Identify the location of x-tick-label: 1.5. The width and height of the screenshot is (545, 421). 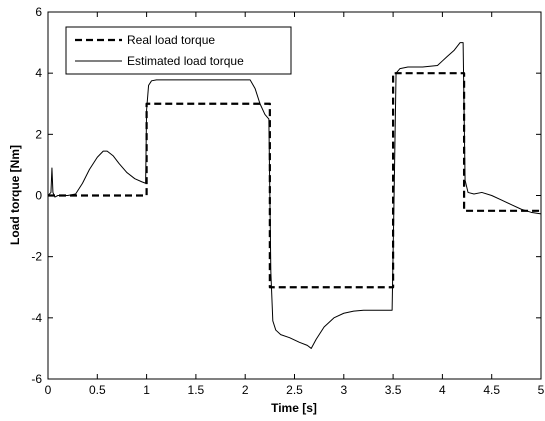
(196, 390).